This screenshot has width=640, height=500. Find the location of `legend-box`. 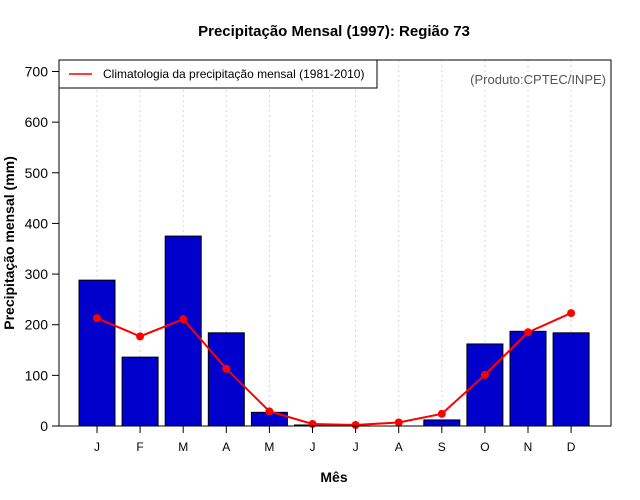

legend-box is located at coordinates (218, 74).